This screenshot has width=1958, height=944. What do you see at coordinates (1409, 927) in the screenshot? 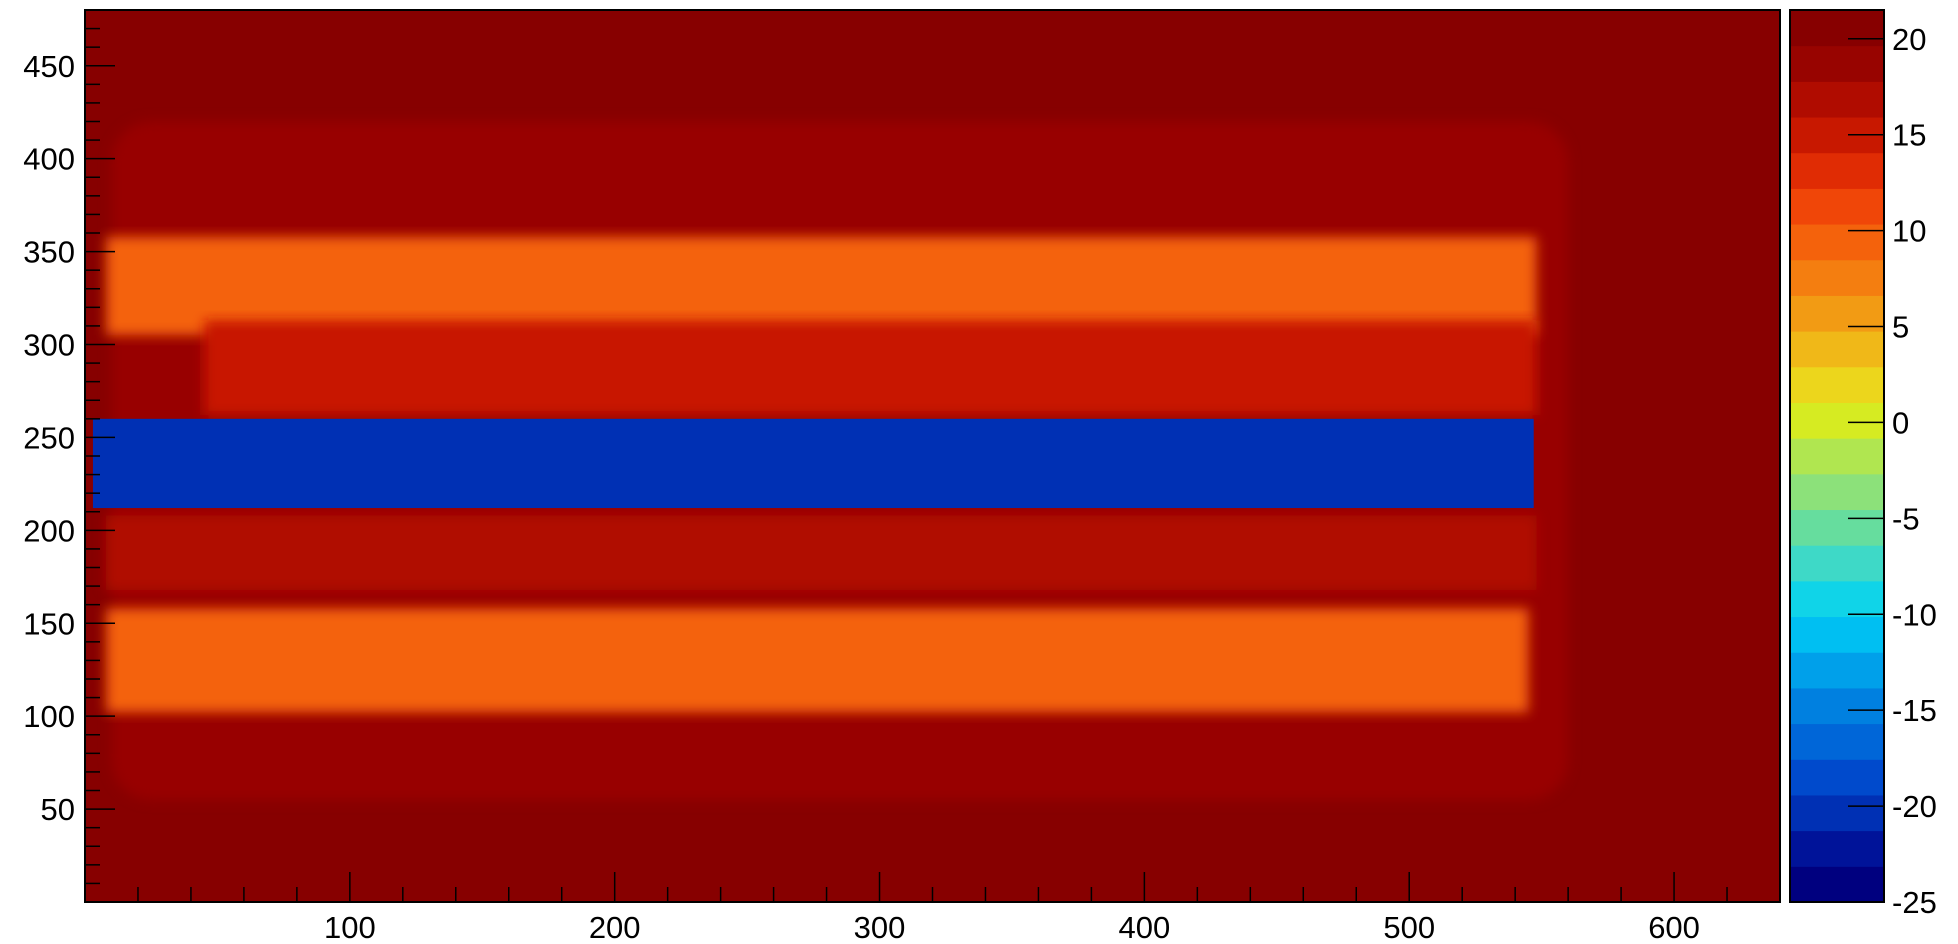
I see `x-tick-label: 500` at bounding box center [1409, 927].